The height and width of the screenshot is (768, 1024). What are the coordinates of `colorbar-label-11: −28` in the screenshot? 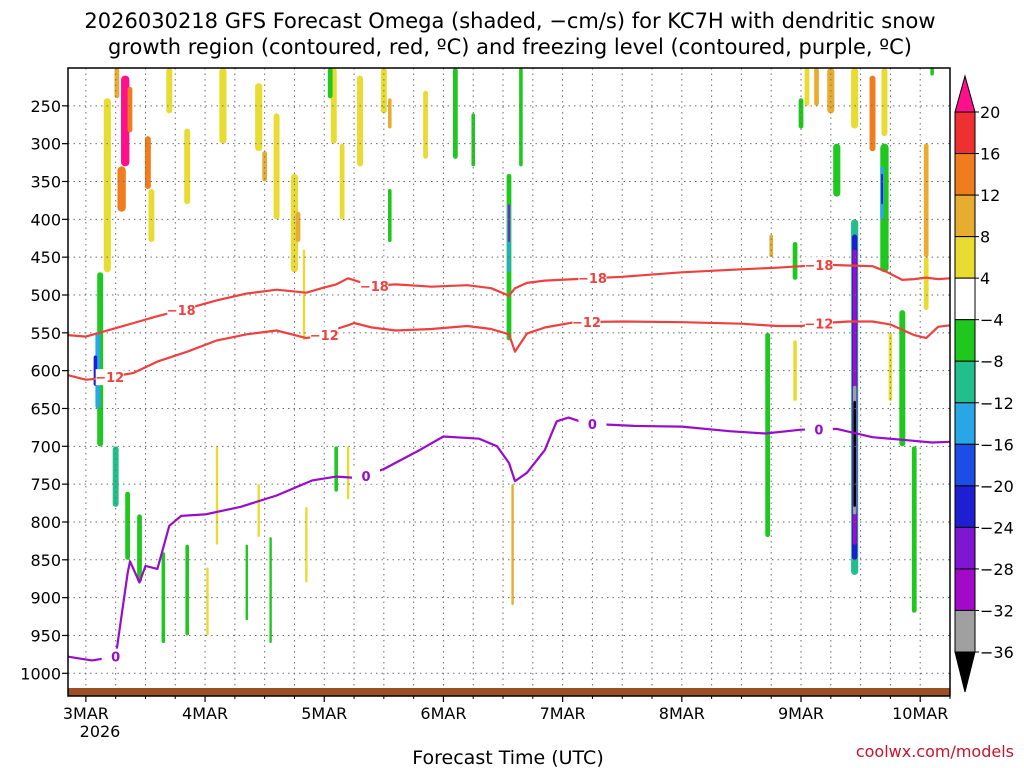 It's located at (997, 569).